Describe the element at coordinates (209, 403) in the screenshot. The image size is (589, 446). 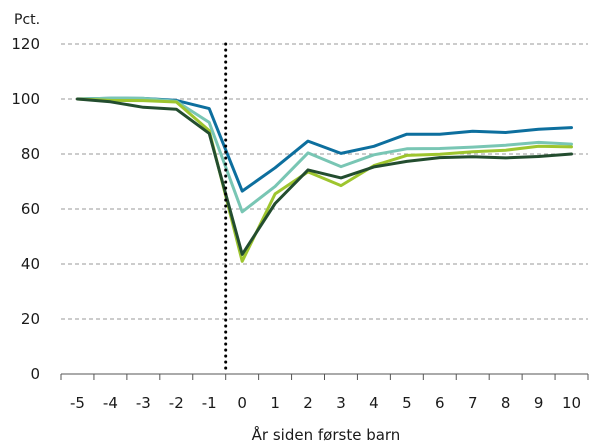
I see `x-tick-label: -1` at that location.